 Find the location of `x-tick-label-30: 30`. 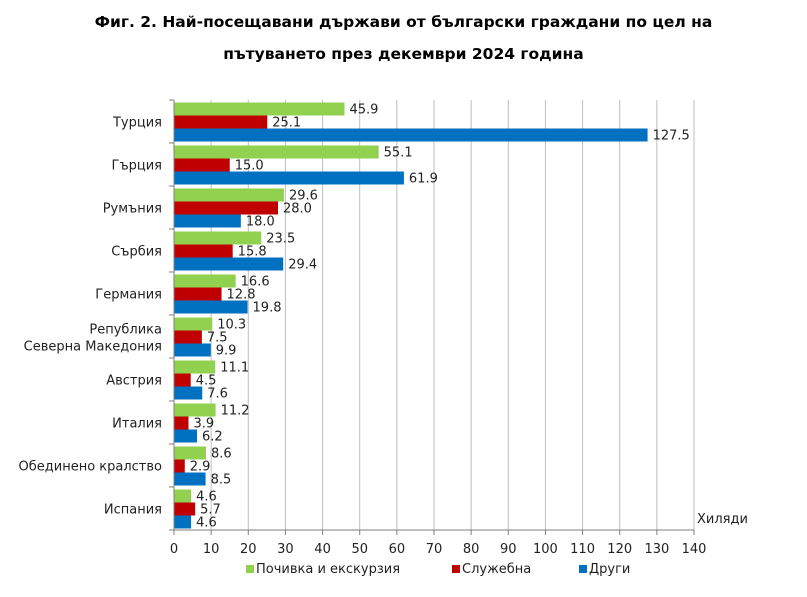

x-tick-label-30: 30 is located at coordinates (285, 549).